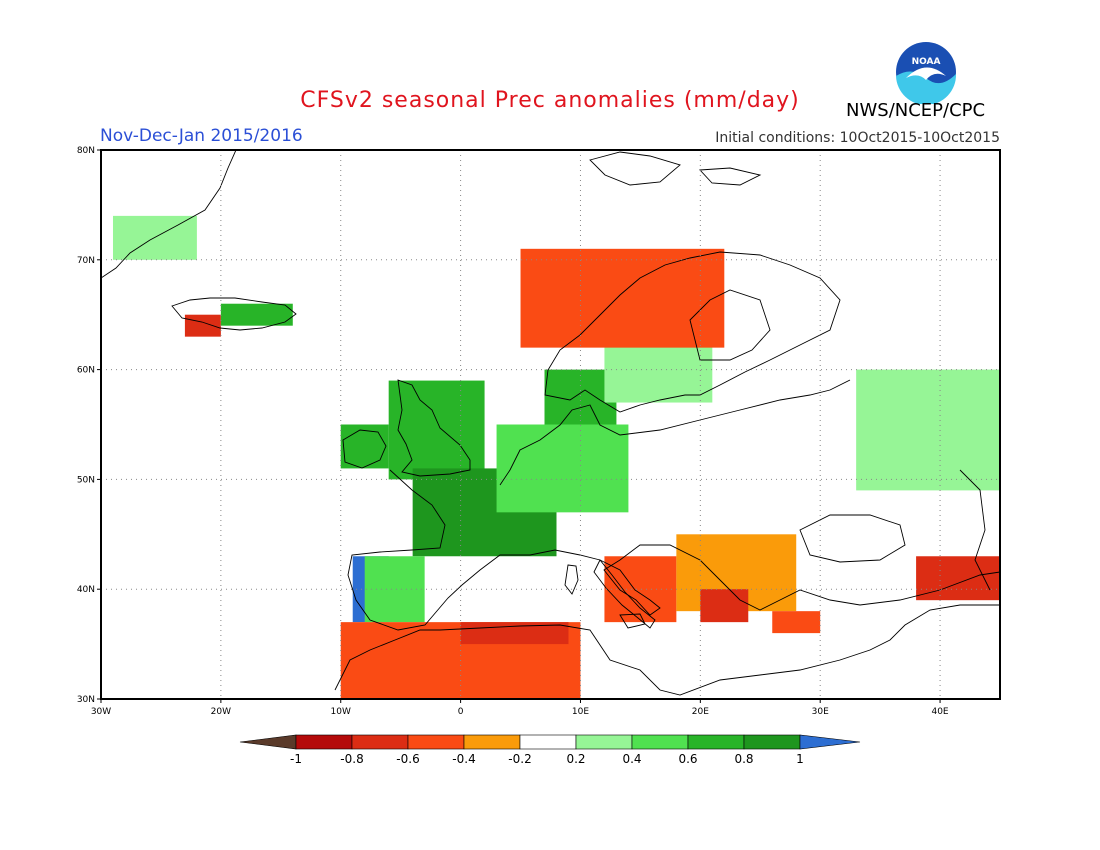  What do you see at coordinates (86, 590) in the screenshot?
I see `lat-tick-label: 40N` at bounding box center [86, 590].